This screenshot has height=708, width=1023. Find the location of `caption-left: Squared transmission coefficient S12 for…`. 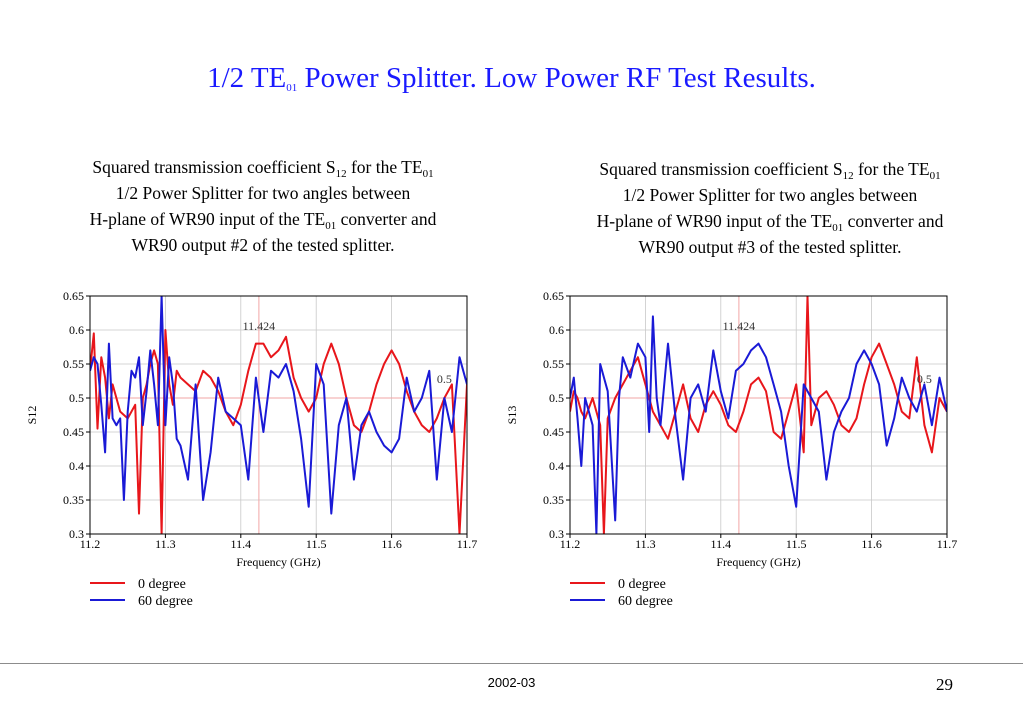

caption-left: Squared transmission coefficient S12 for… is located at coordinates (263, 206).